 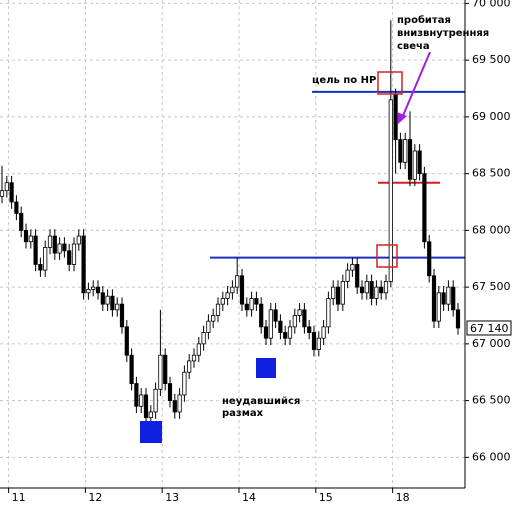 I want to click on x-tick-label: 12, so click(x=95, y=497).